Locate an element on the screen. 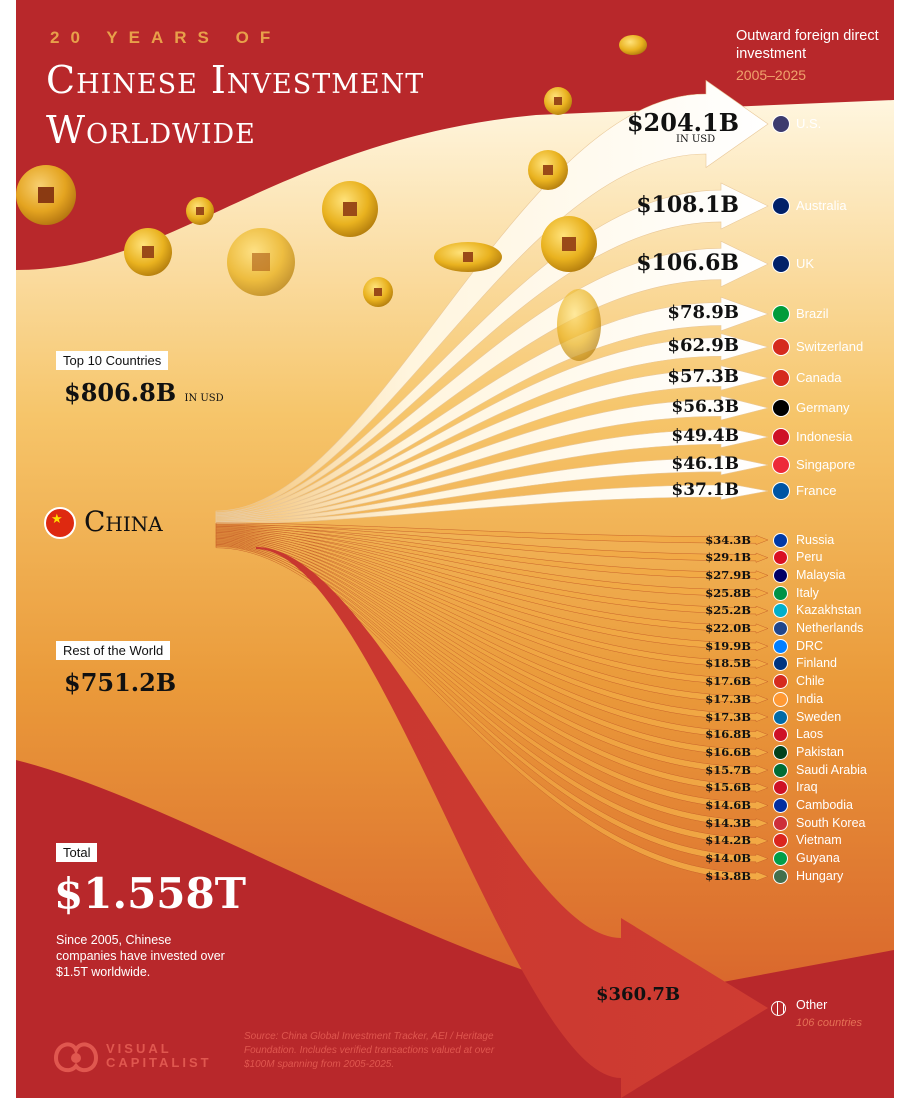 The width and height of the screenshot is (902, 1098). value-label: $78.9B is located at coordinates (703, 313).